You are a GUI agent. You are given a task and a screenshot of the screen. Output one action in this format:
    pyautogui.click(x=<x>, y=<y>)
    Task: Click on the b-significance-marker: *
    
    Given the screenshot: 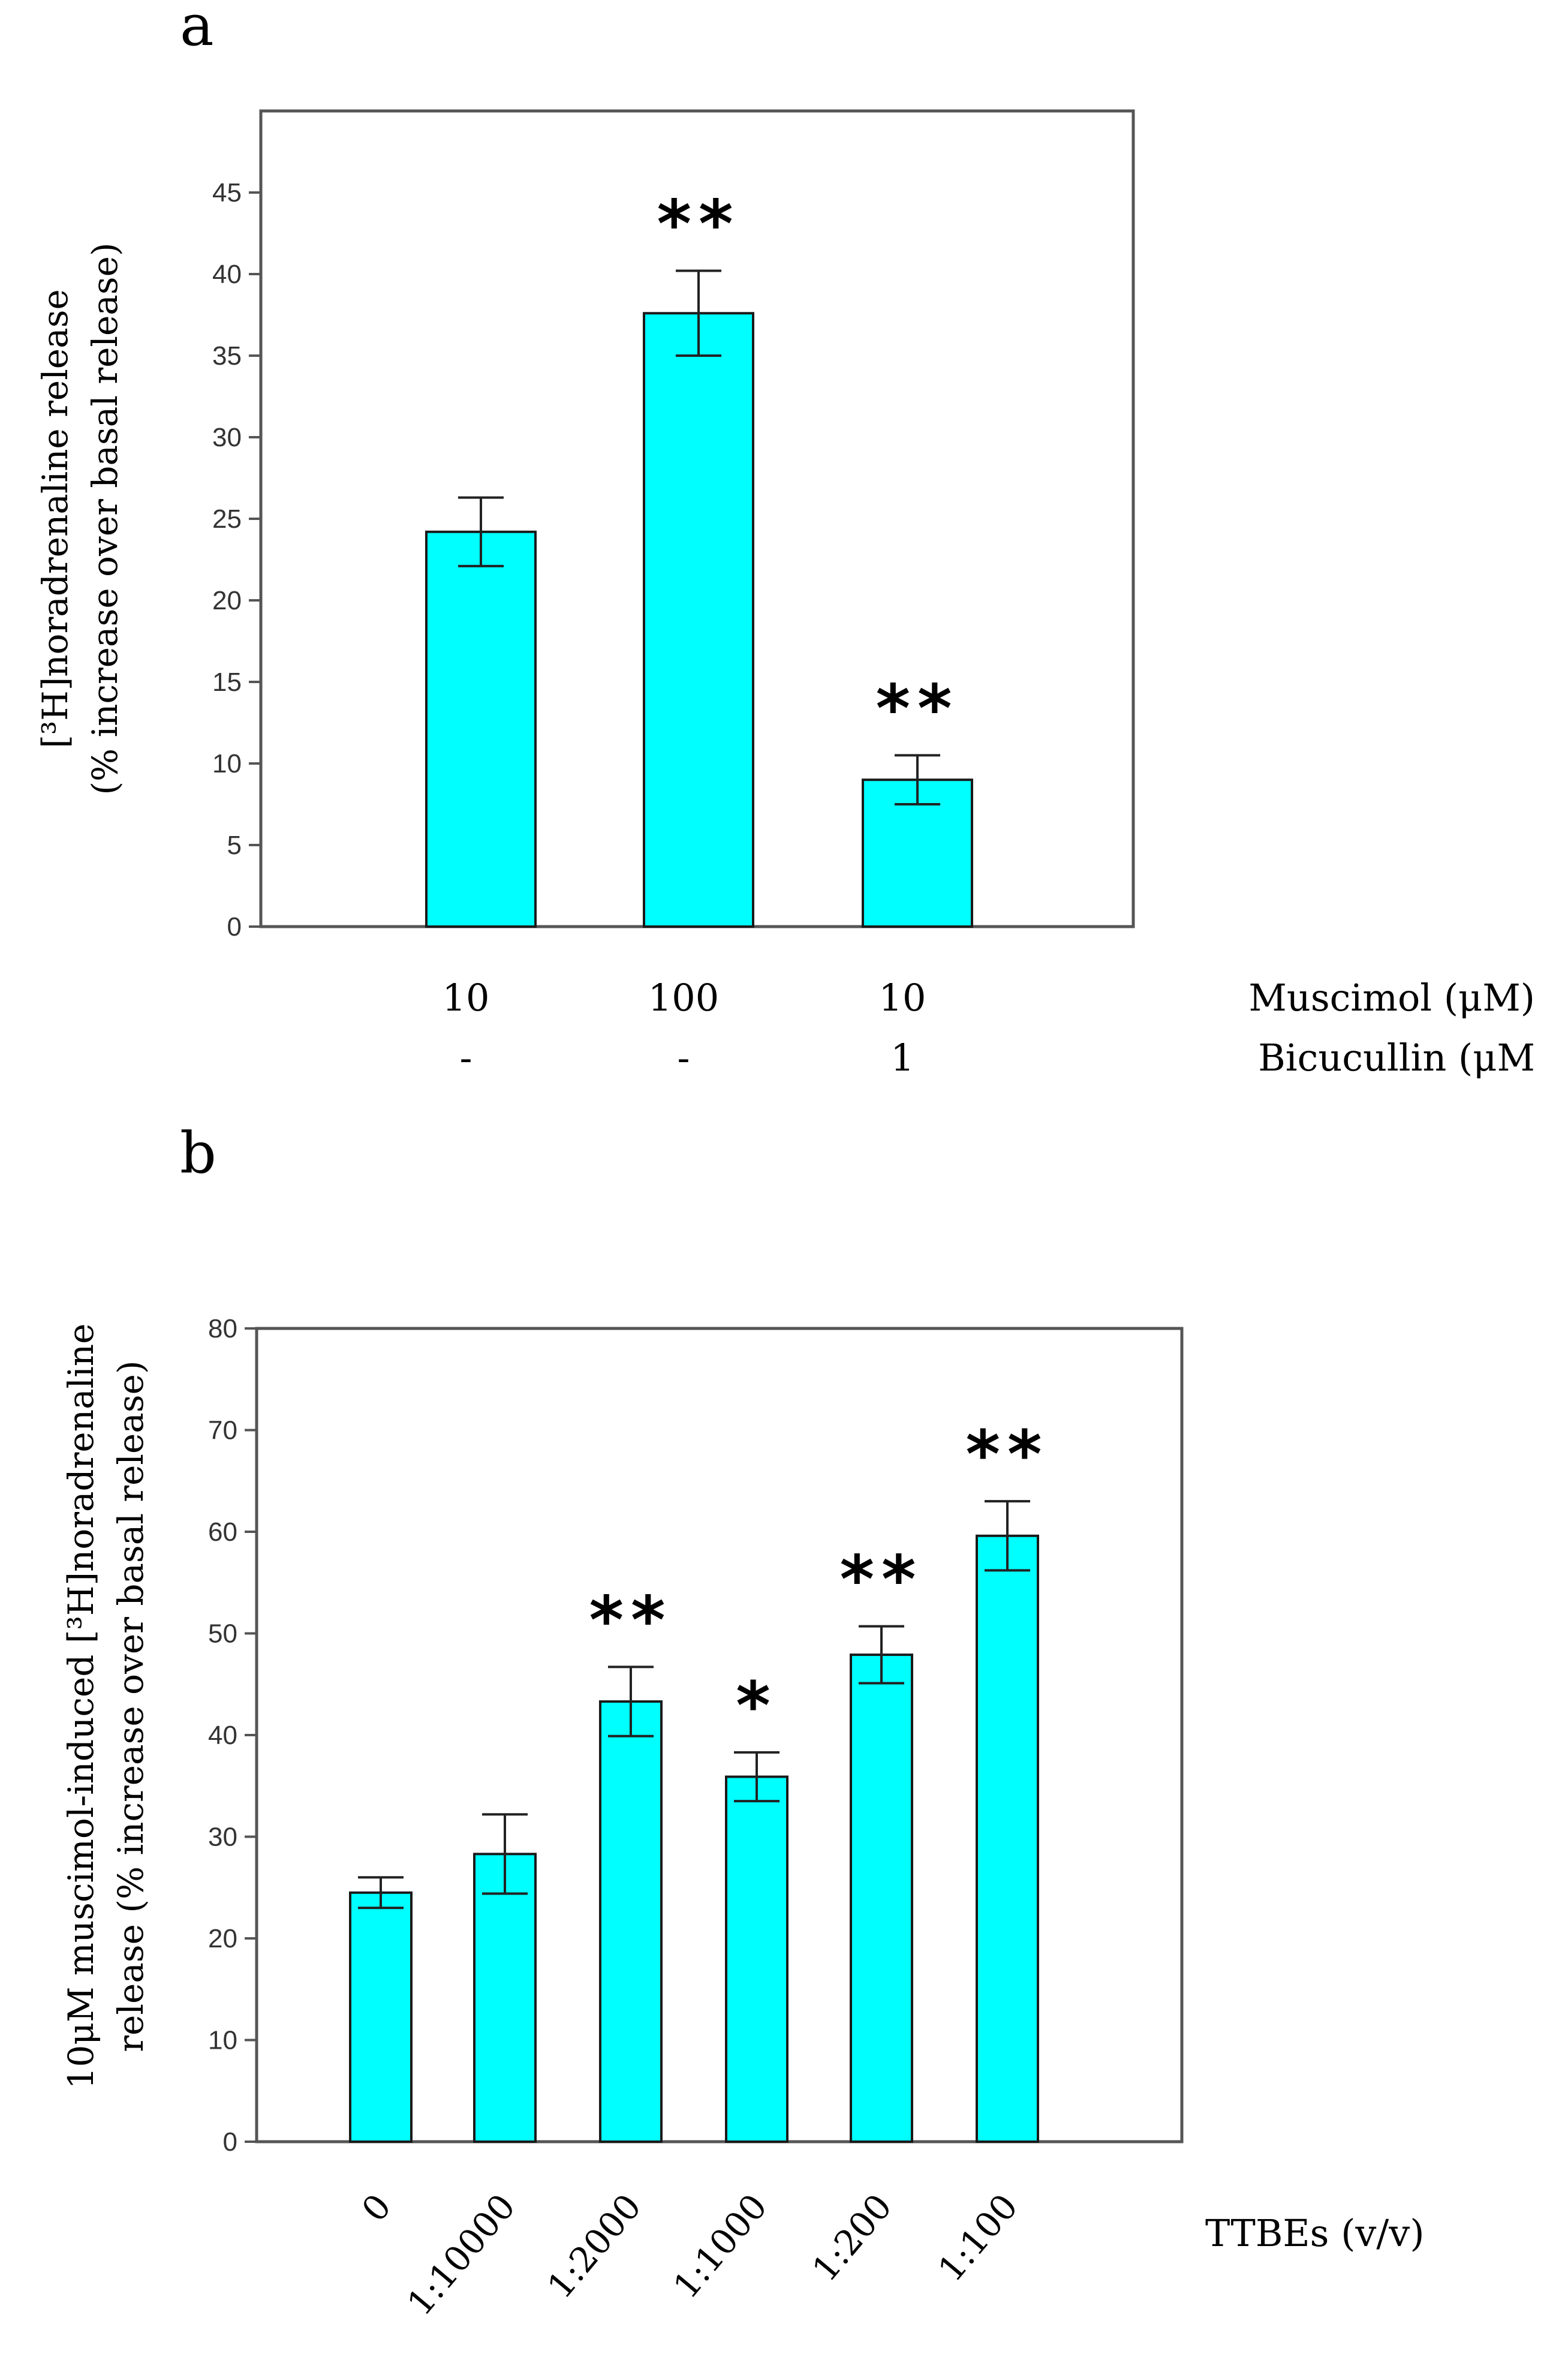 What is the action you would take?
    pyautogui.click(x=757, y=1705)
    